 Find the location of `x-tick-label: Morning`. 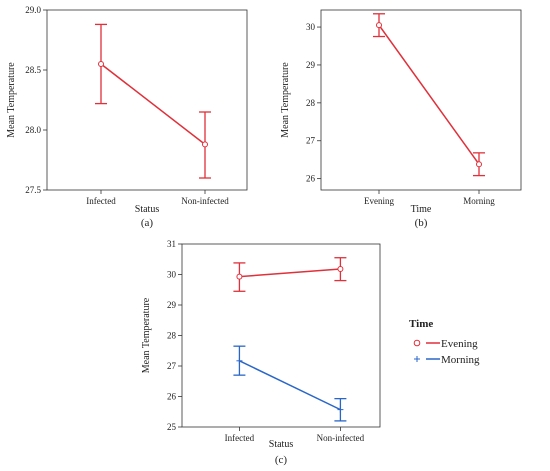

x-tick-label: Morning is located at coordinates (479, 201).